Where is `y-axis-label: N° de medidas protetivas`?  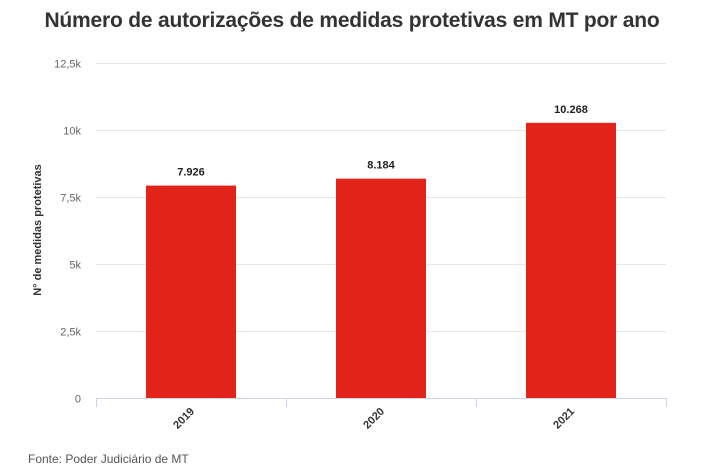
y-axis-label: N° de medidas protetivas is located at coordinates (38, 230).